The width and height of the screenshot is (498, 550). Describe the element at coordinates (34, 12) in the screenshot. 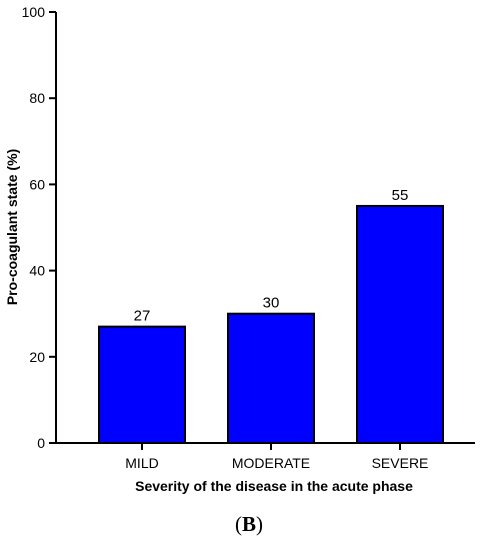

I see `y-tick-label: 100` at that location.